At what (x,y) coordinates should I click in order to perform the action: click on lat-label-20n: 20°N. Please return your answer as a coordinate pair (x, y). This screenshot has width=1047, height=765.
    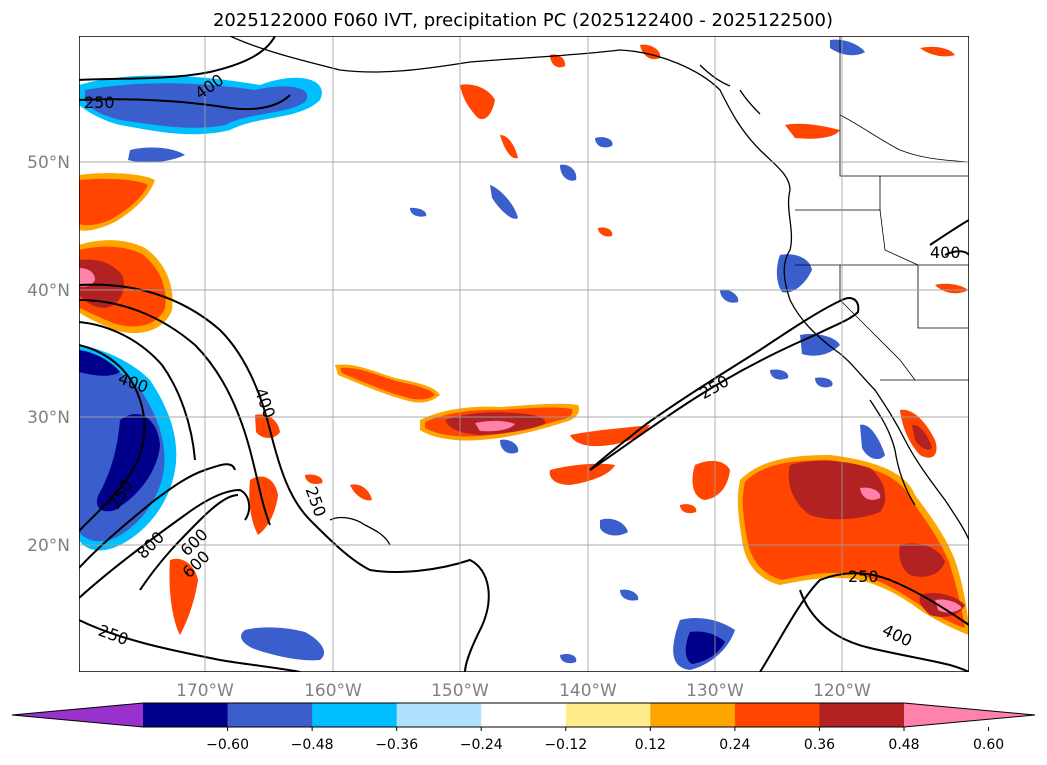
    Looking at the image, I should click on (48, 546).